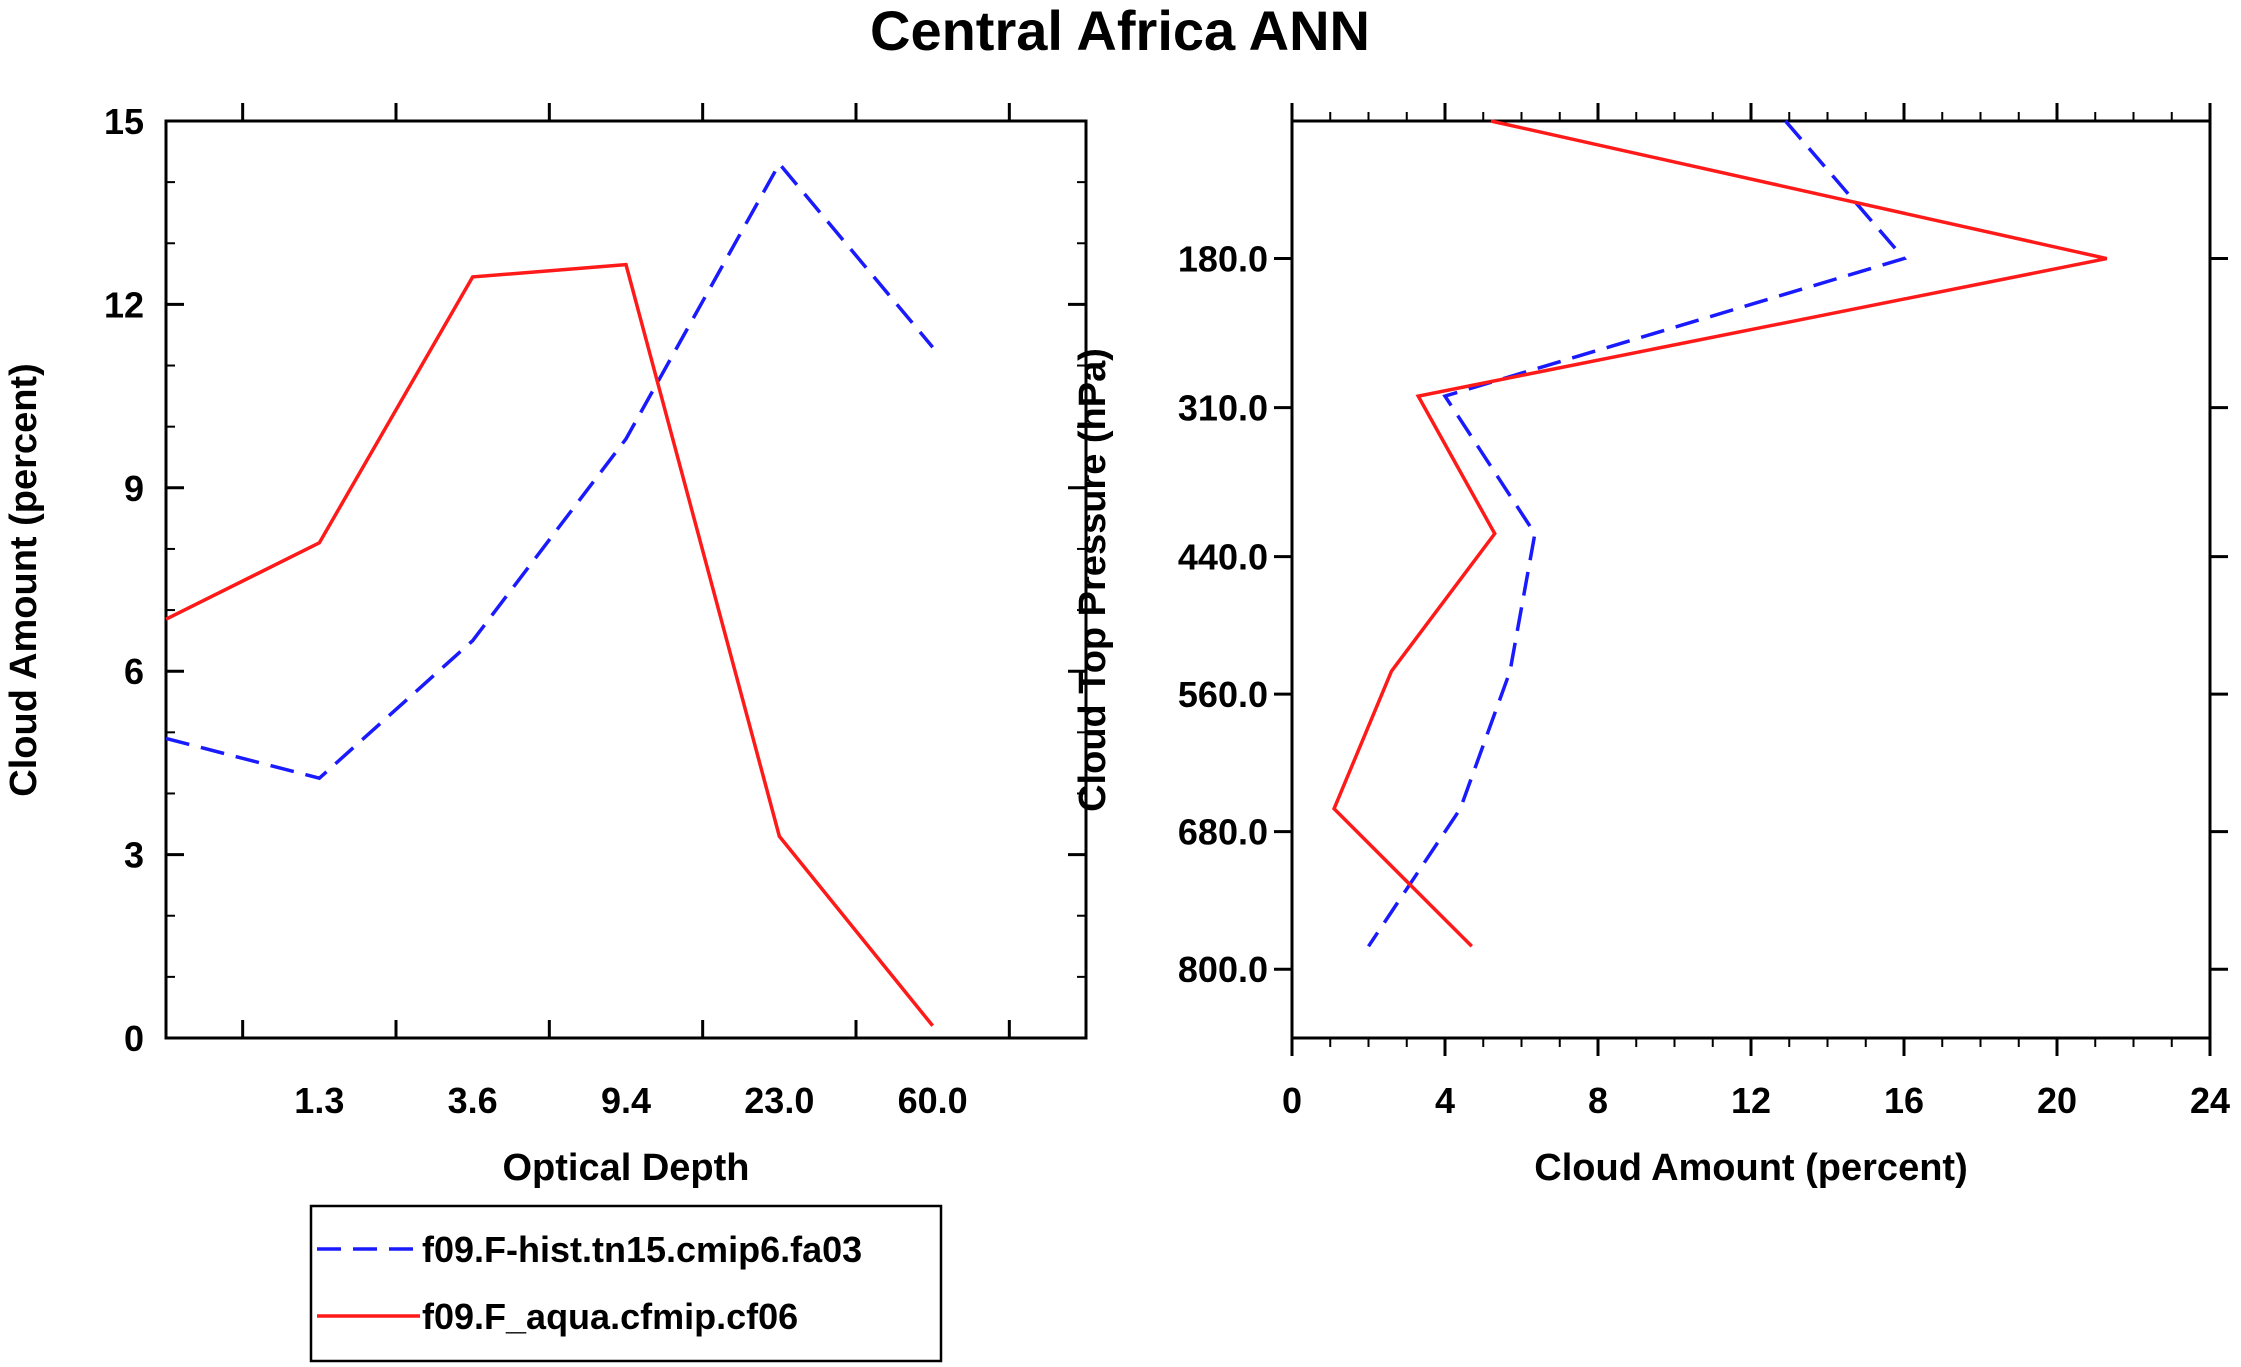  I want to click on left-ytick-label: 12, so click(124, 304).